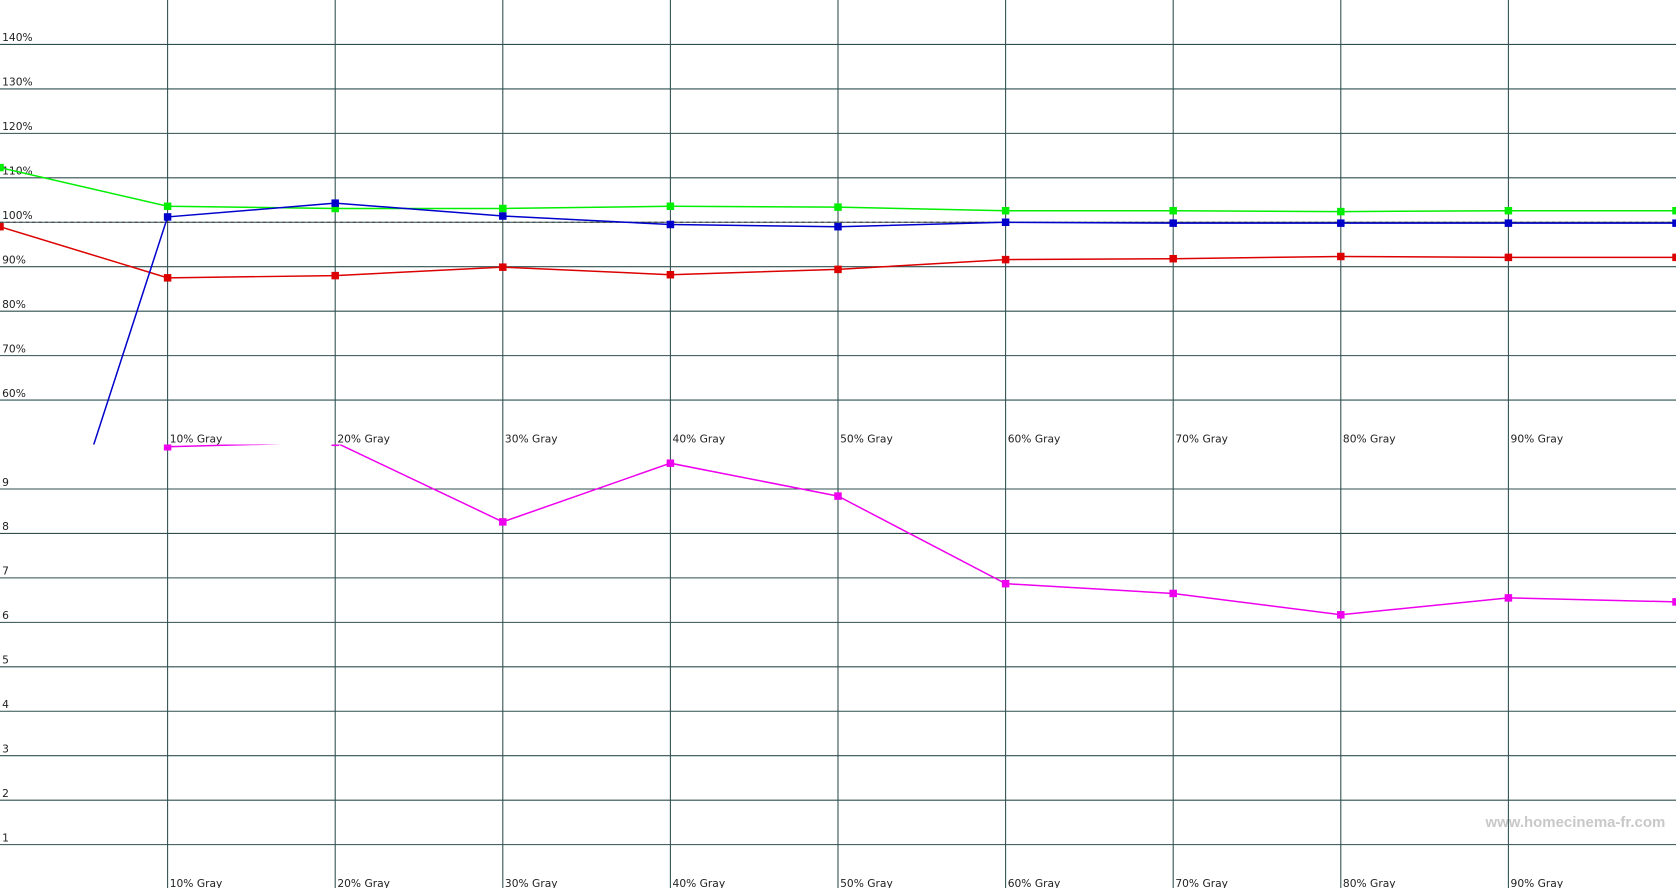 This screenshot has height=888, width=1676. Describe the element at coordinates (14, 260) in the screenshot. I see `y-tick-label: 90%` at that location.